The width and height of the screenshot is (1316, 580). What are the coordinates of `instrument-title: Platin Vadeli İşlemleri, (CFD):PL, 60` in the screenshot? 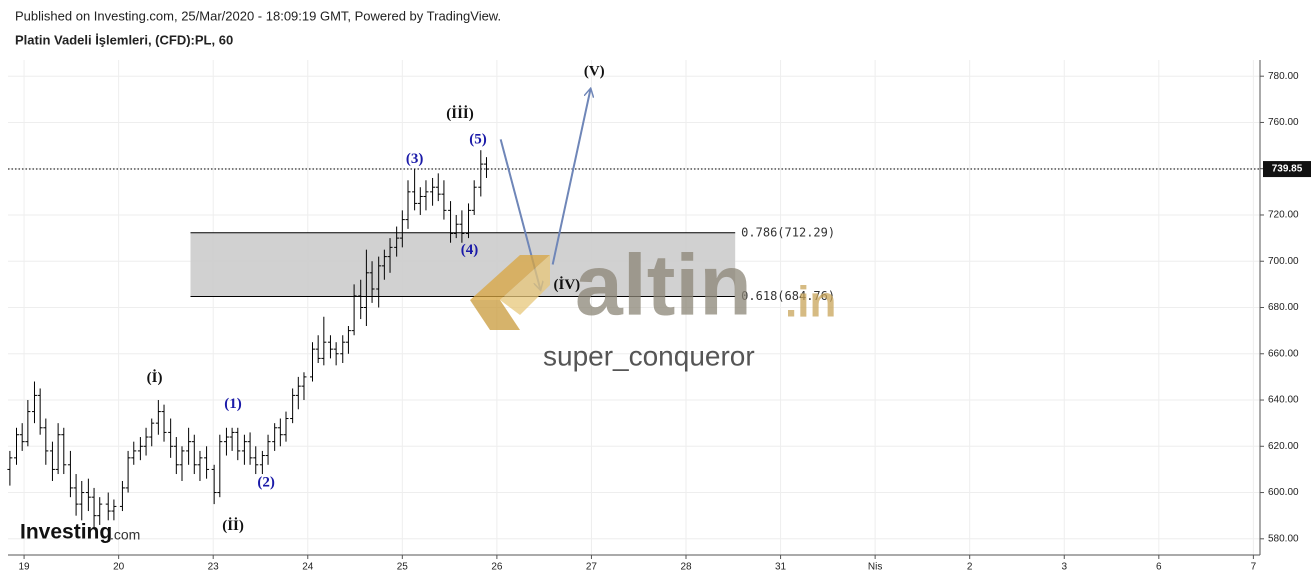 It's located at (124, 39).